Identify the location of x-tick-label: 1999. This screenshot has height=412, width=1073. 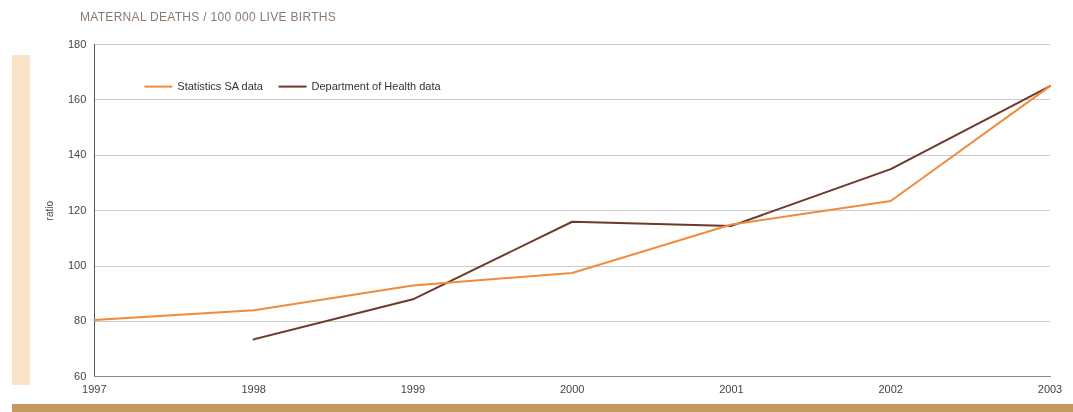
(413, 389).